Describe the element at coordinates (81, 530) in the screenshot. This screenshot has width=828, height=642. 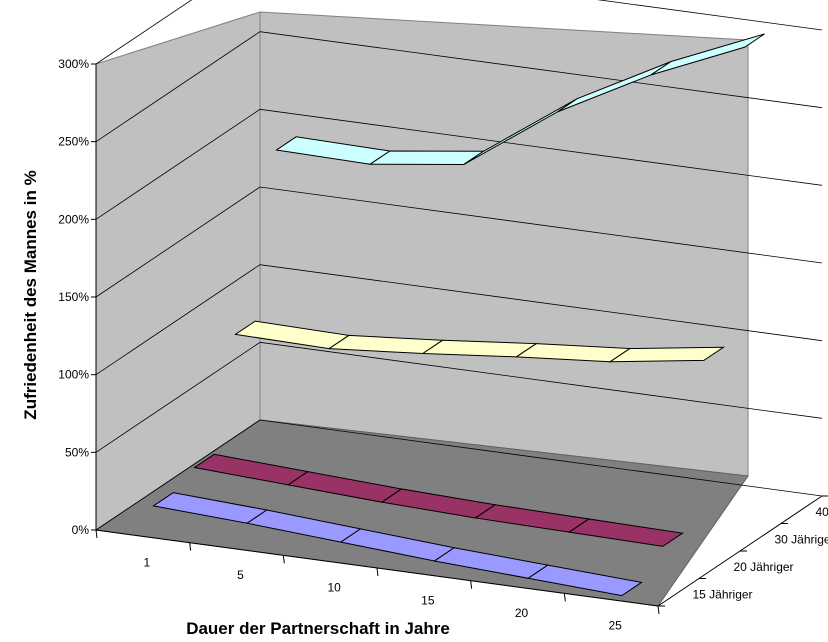
I see `y-tick-label: 0%` at that location.